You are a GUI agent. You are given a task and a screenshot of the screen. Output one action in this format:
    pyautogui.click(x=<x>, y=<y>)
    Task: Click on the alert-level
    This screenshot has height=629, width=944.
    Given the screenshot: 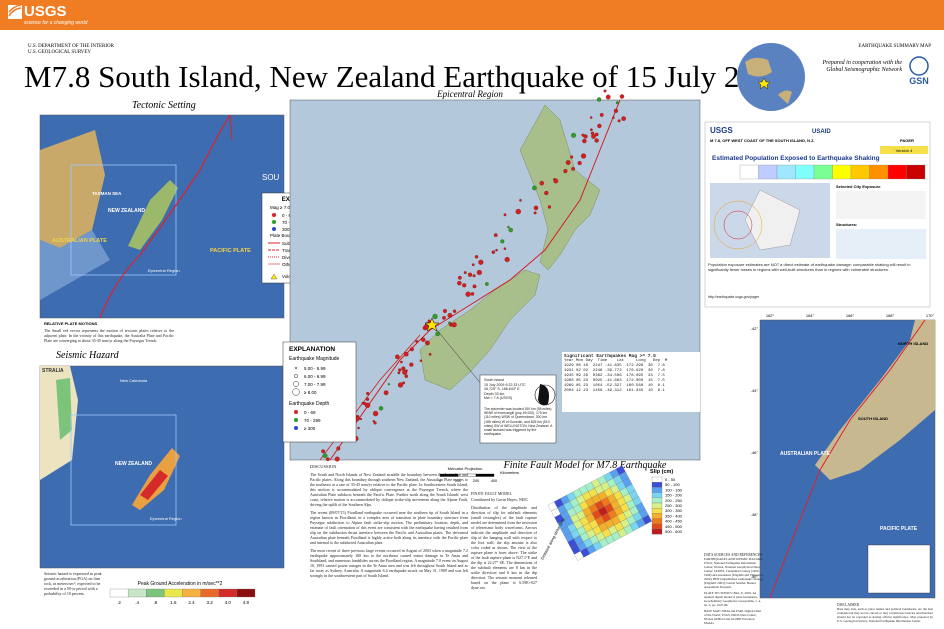 What is the action you would take?
    pyautogui.click(x=904, y=150)
    